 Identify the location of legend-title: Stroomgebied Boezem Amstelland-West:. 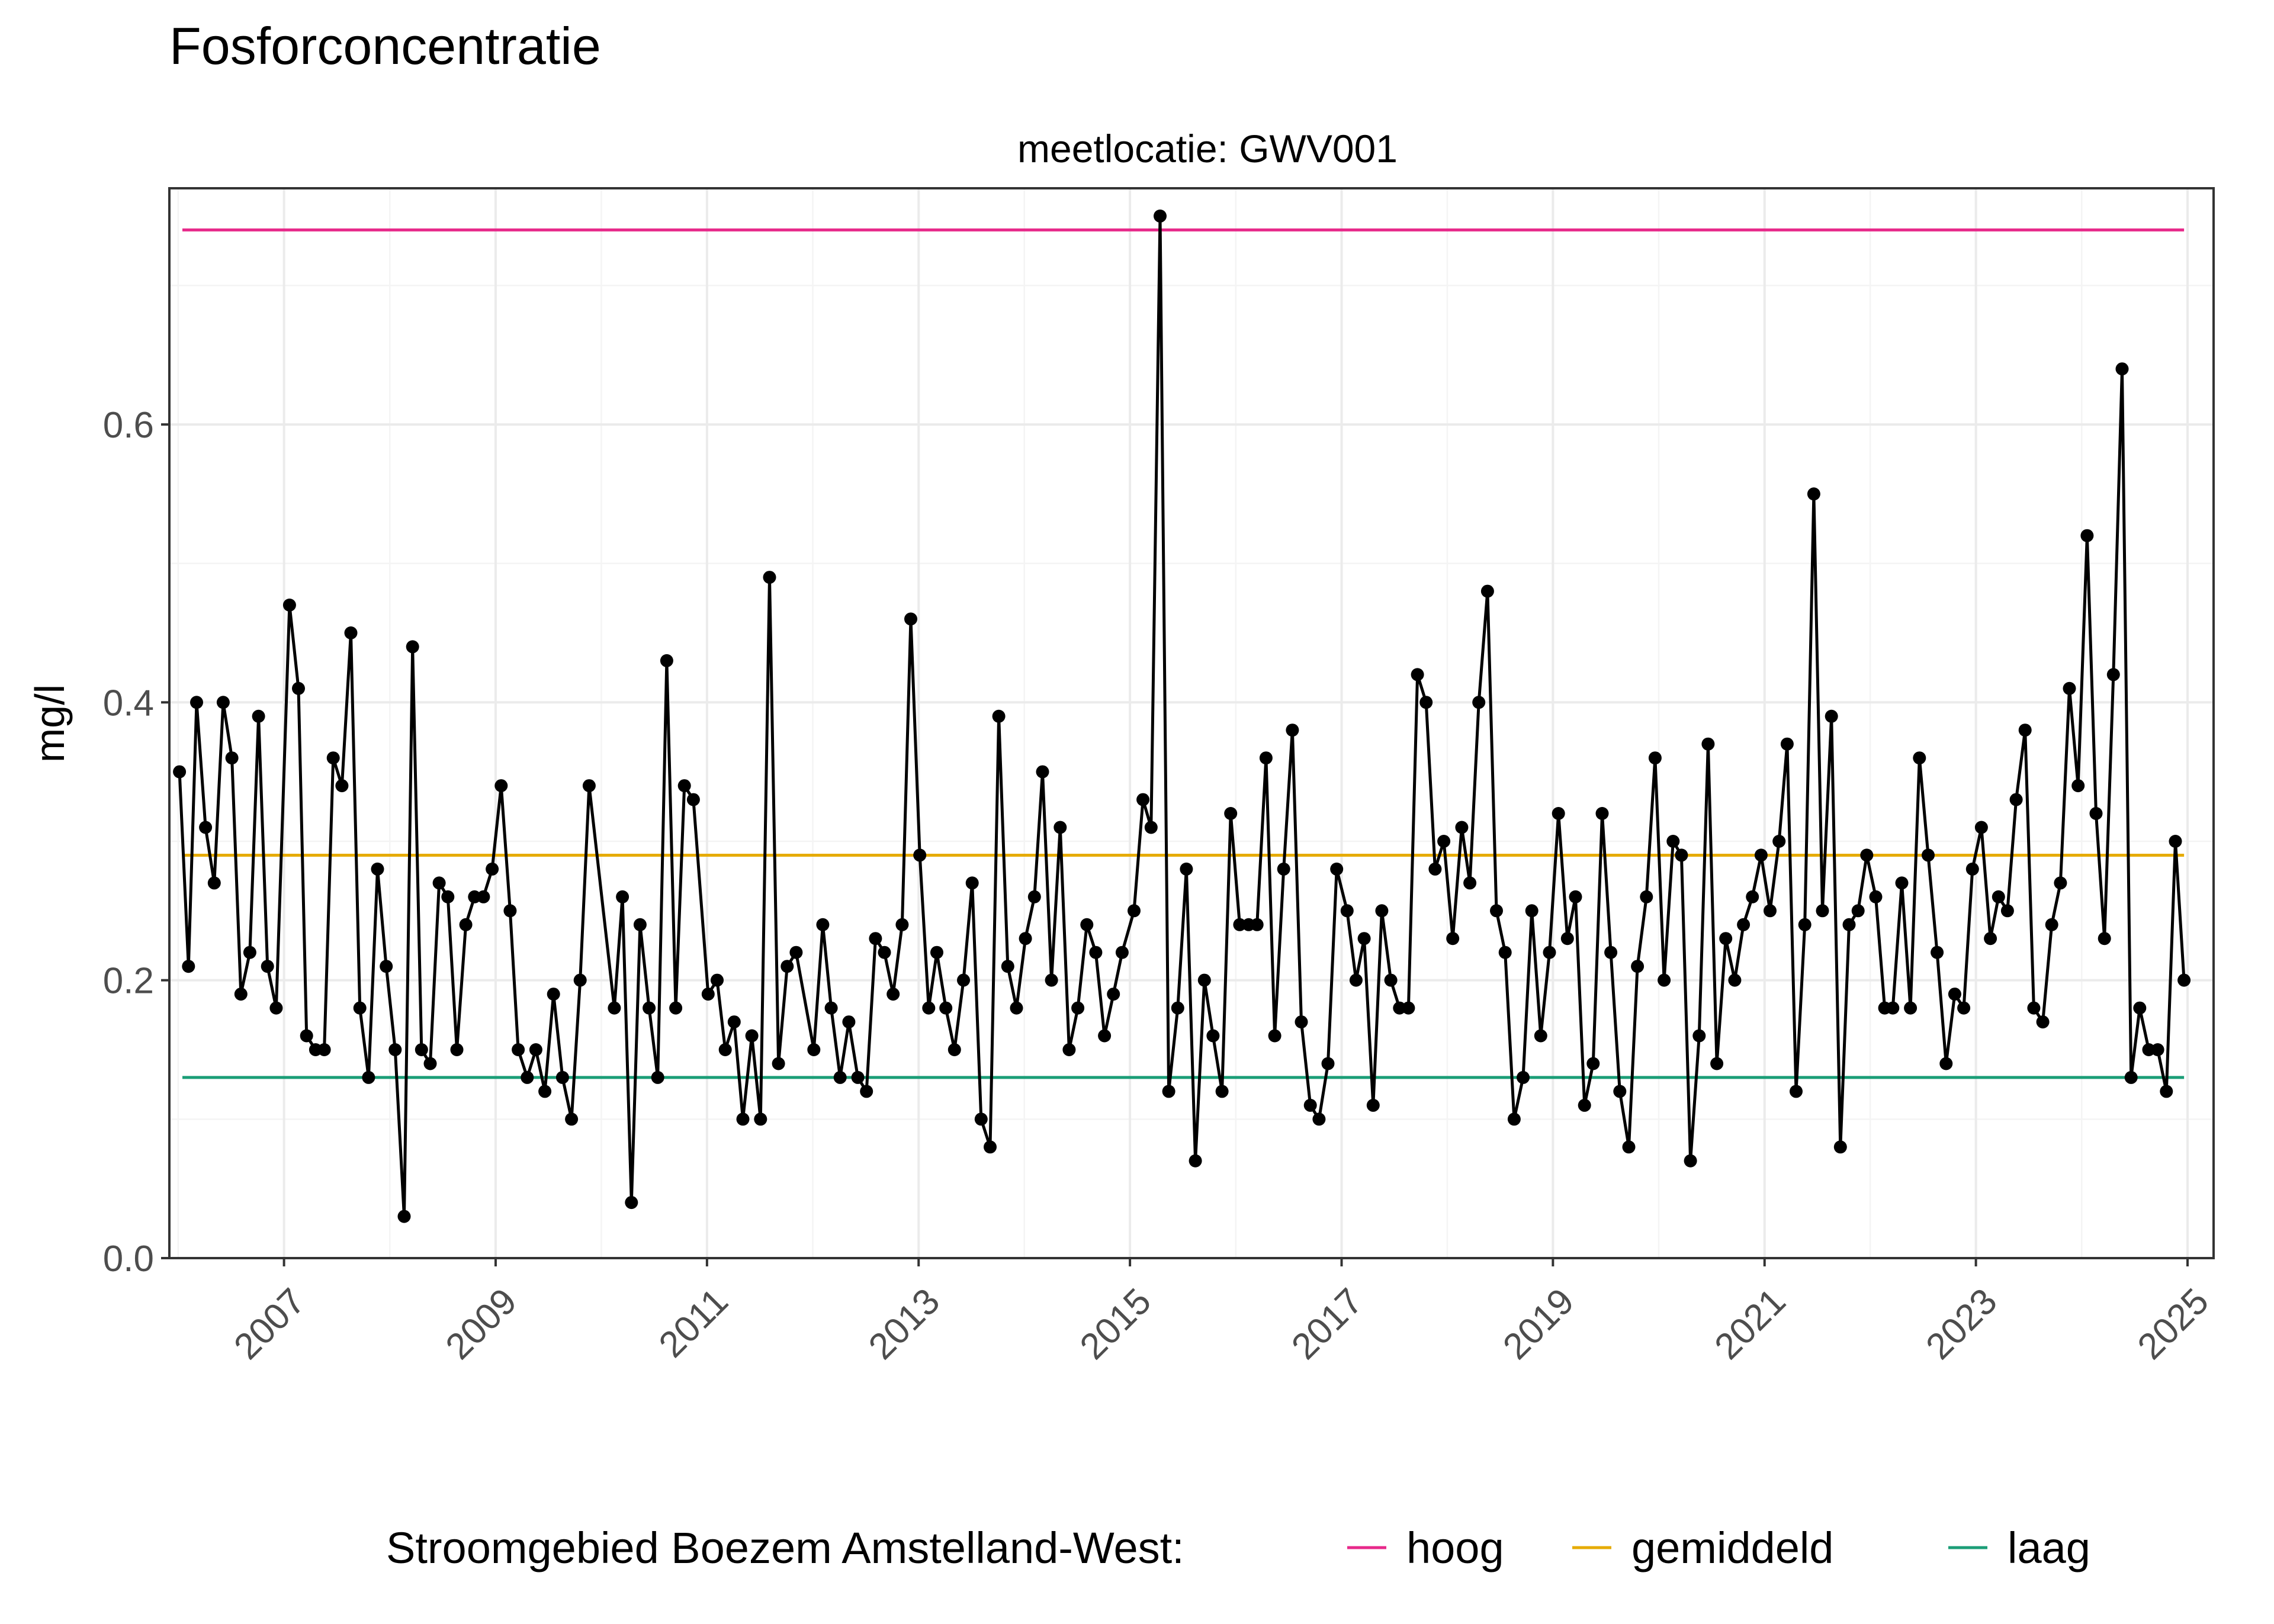
(785, 1547).